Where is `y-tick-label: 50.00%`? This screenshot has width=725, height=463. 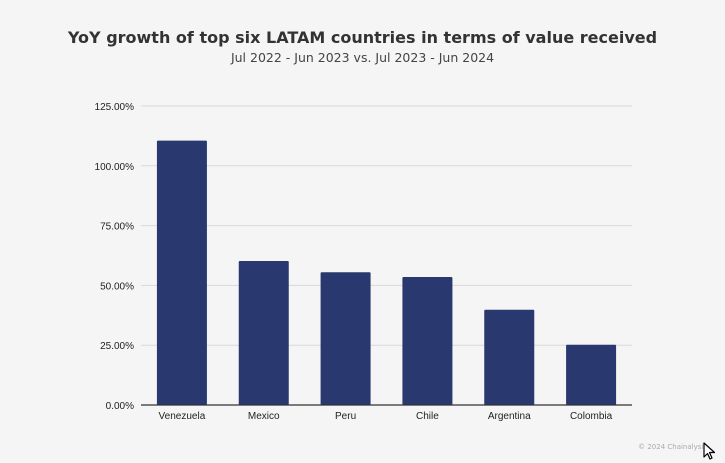 y-tick-label: 50.00% is located at coordinates (117, 286).